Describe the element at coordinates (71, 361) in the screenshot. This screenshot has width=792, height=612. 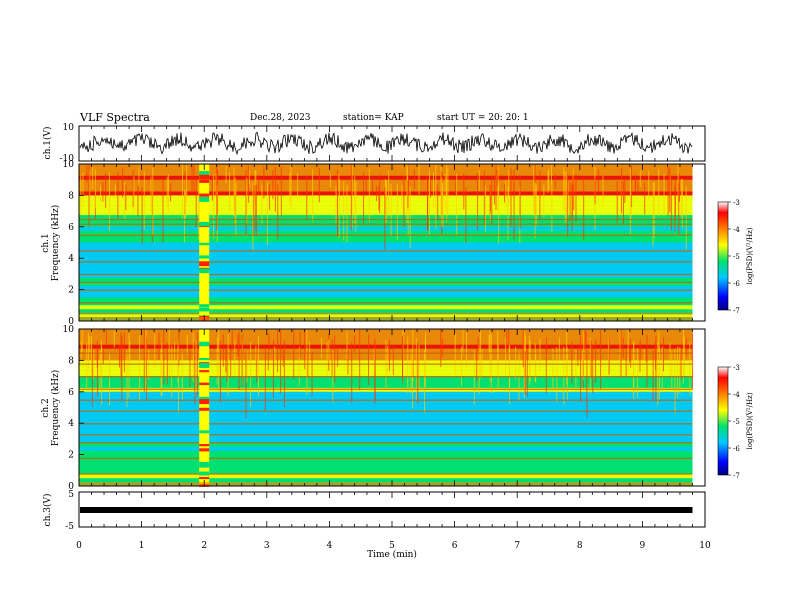
I see `y-tick-label: 8` at that location.